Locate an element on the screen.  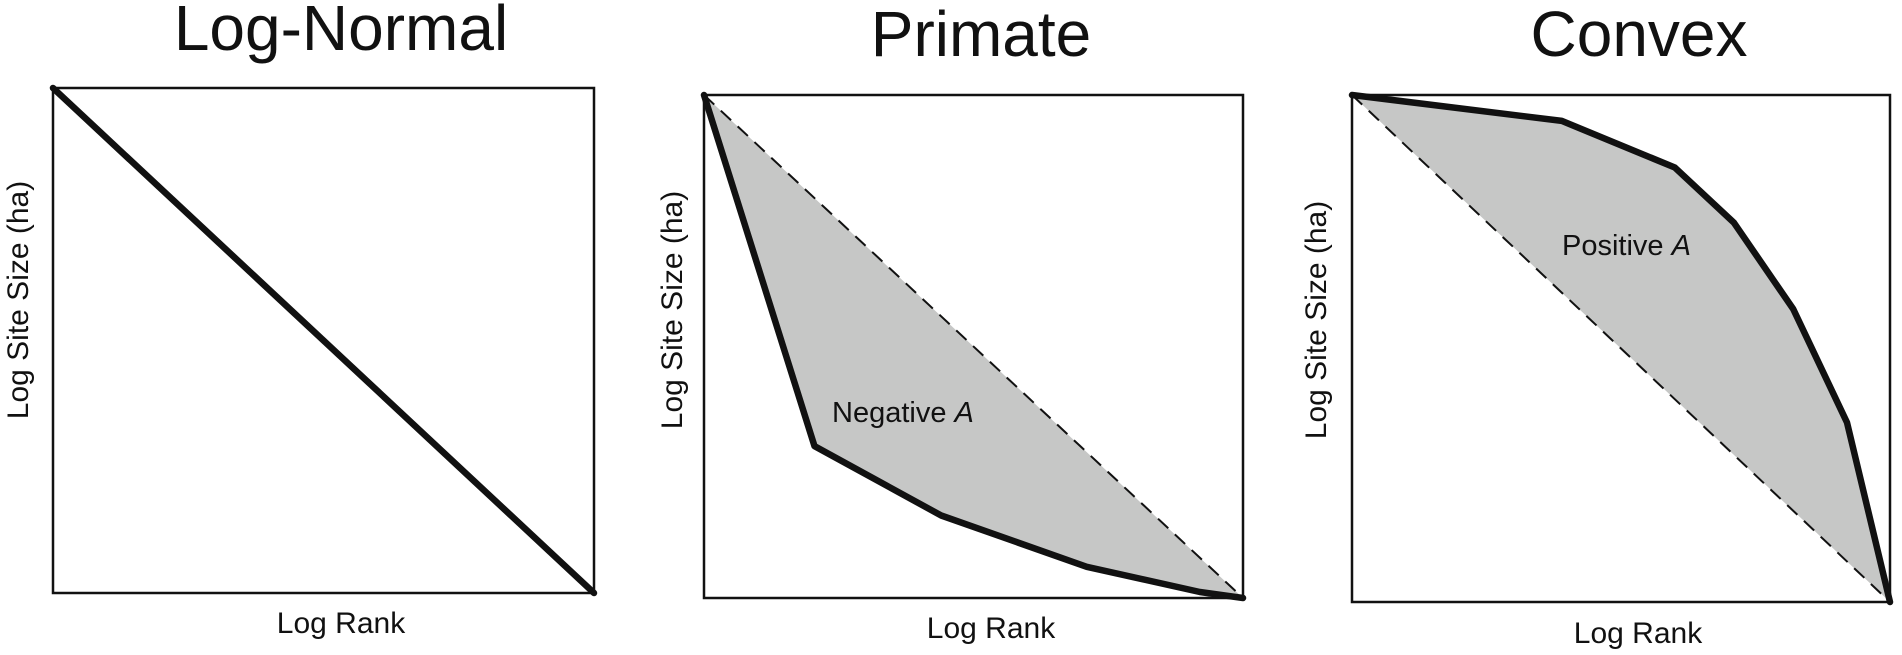
panel-title: Log-Normal is located at coordinates (341, 32).